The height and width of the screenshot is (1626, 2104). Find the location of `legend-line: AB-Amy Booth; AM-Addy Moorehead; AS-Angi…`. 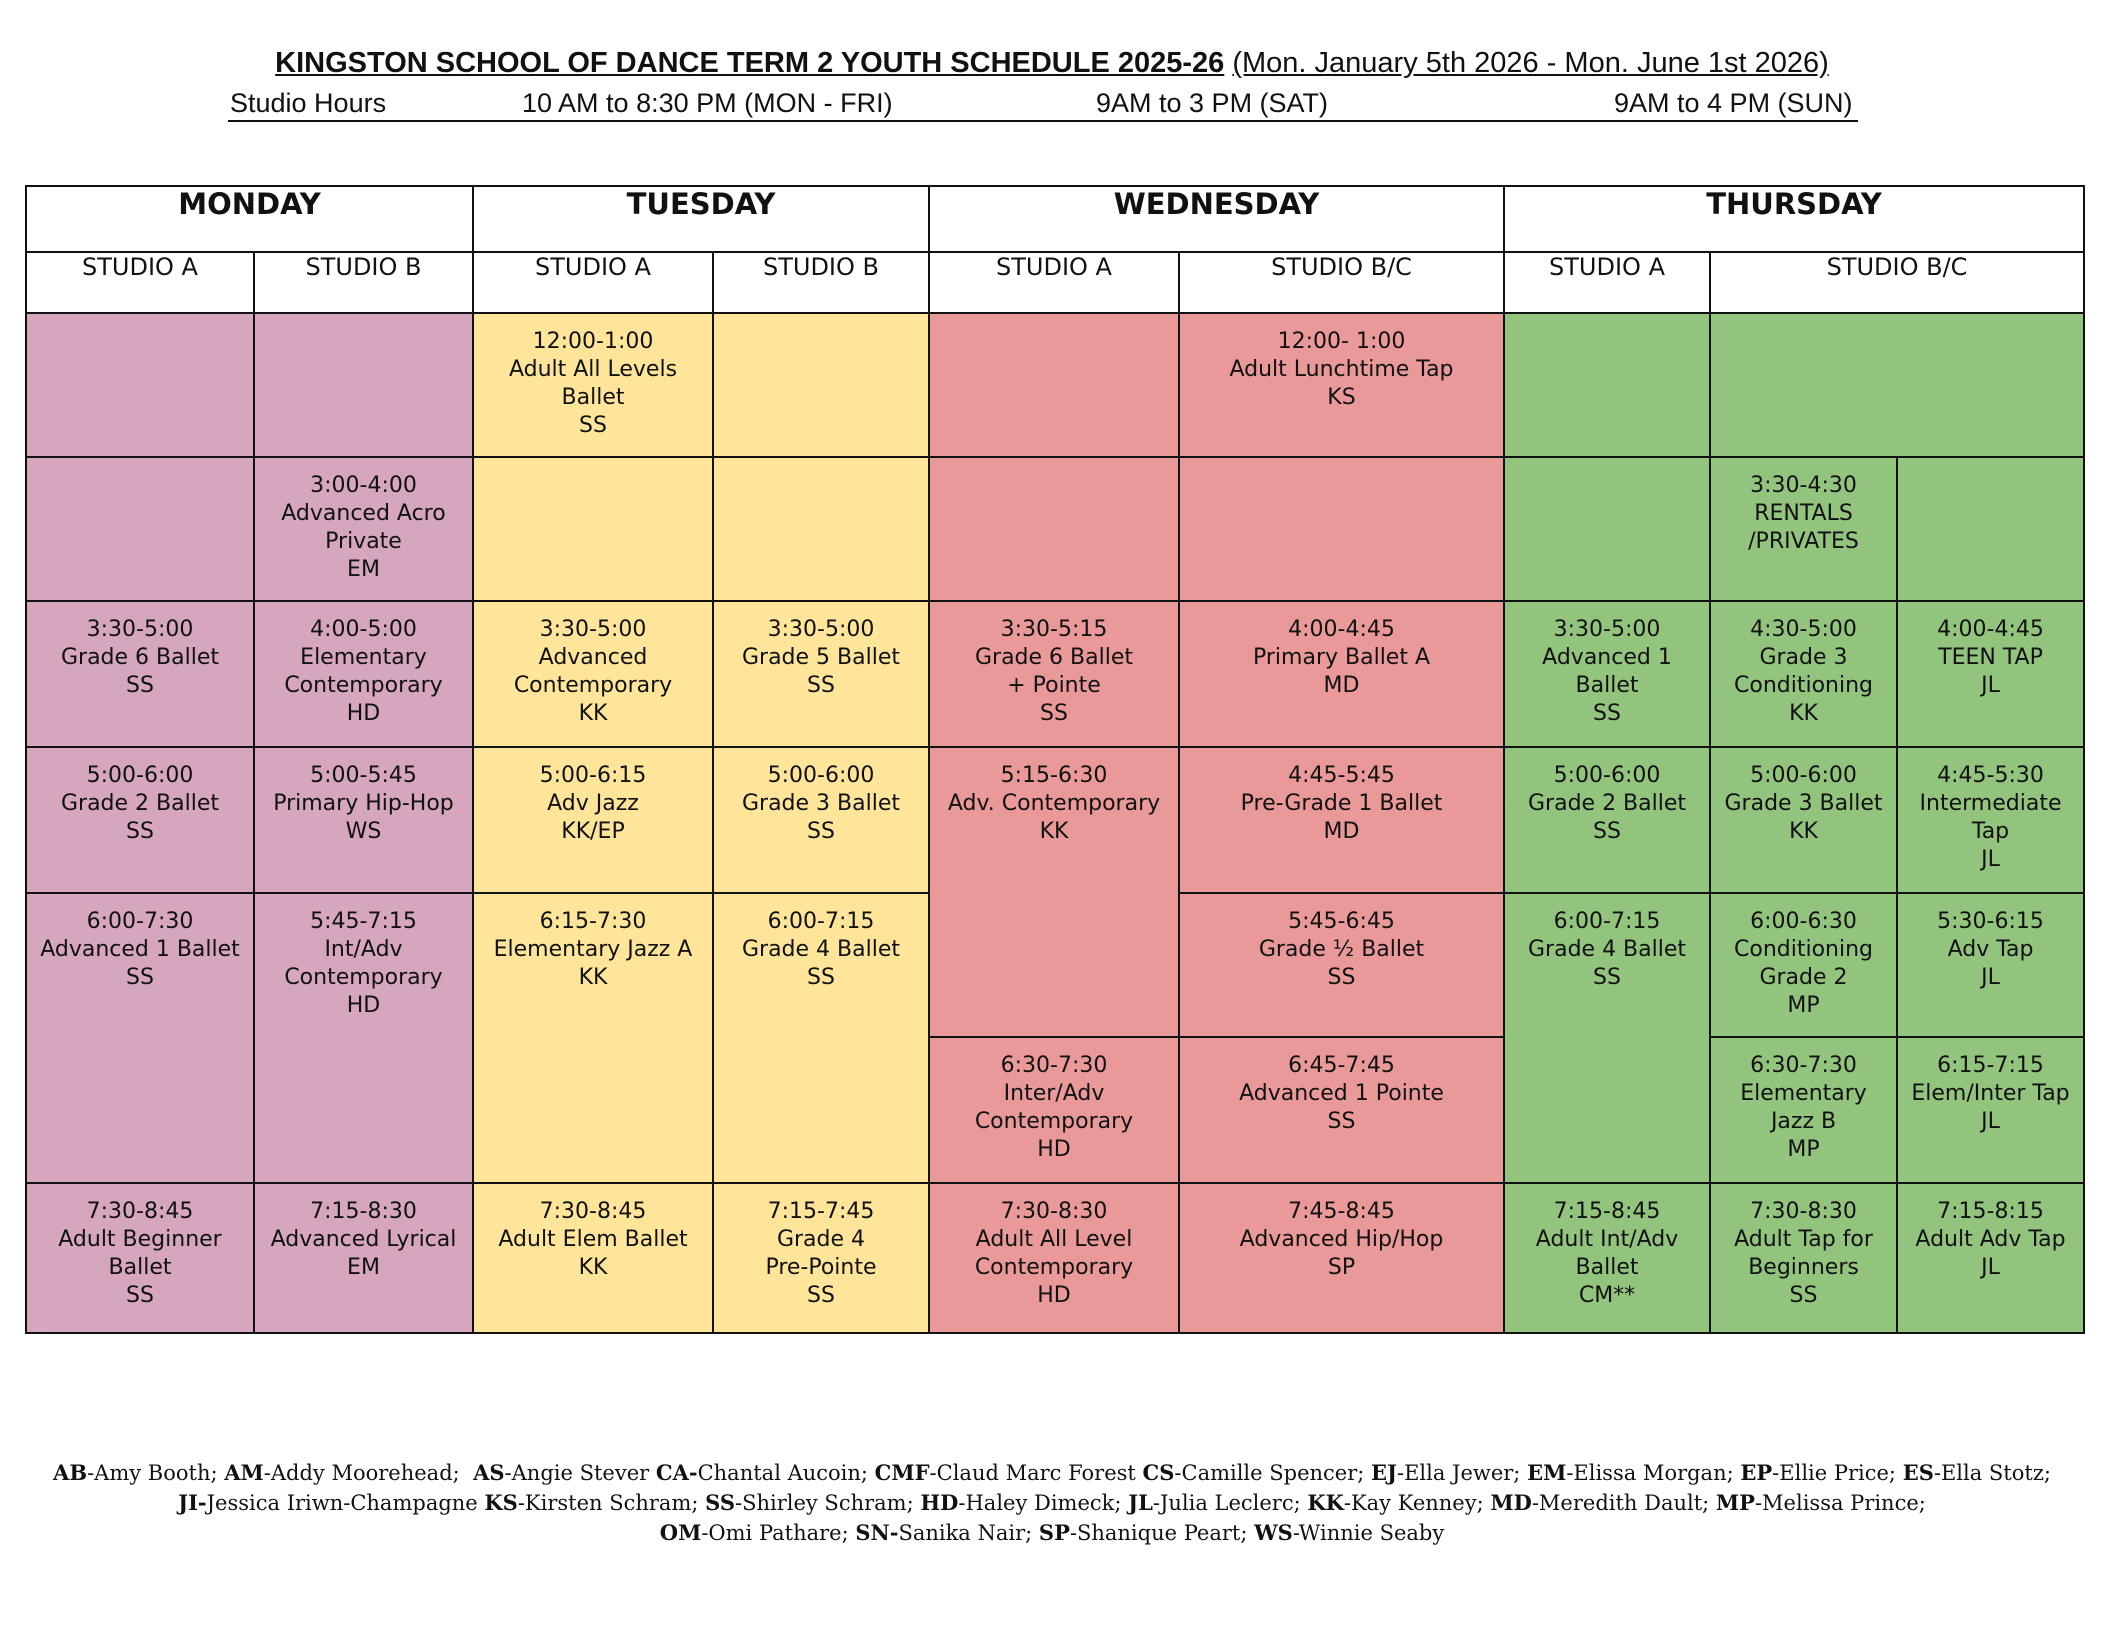

legend-line: AB-Amy Booth; AM-Addy Moorehead; AS-Angi… is located at coordinates (1052, 1473).